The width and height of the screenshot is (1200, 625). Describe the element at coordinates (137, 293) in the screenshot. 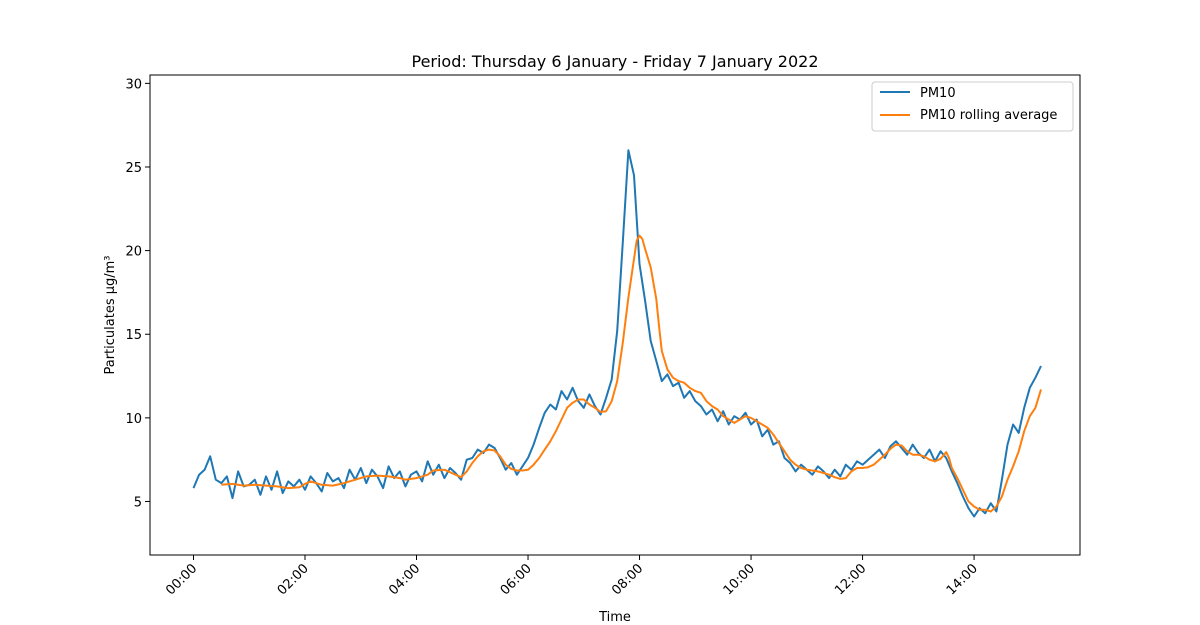

I see `y-axis: 5 10 15 20 25 30` at that location.